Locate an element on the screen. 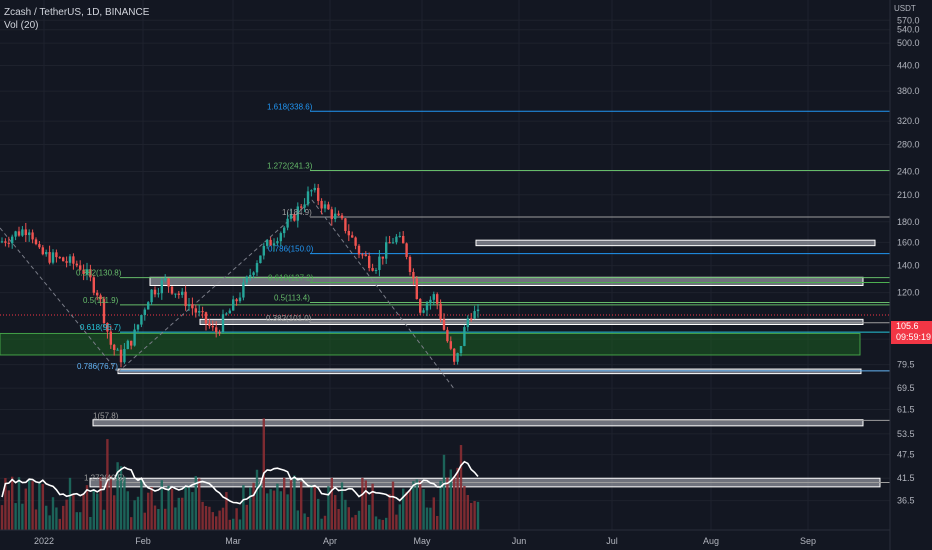 This screenshot has height=550, width=932. time-axis: 2022 Feb Mar Apr May Jun Jul Aug Sep is located at coordinates (445, 537).